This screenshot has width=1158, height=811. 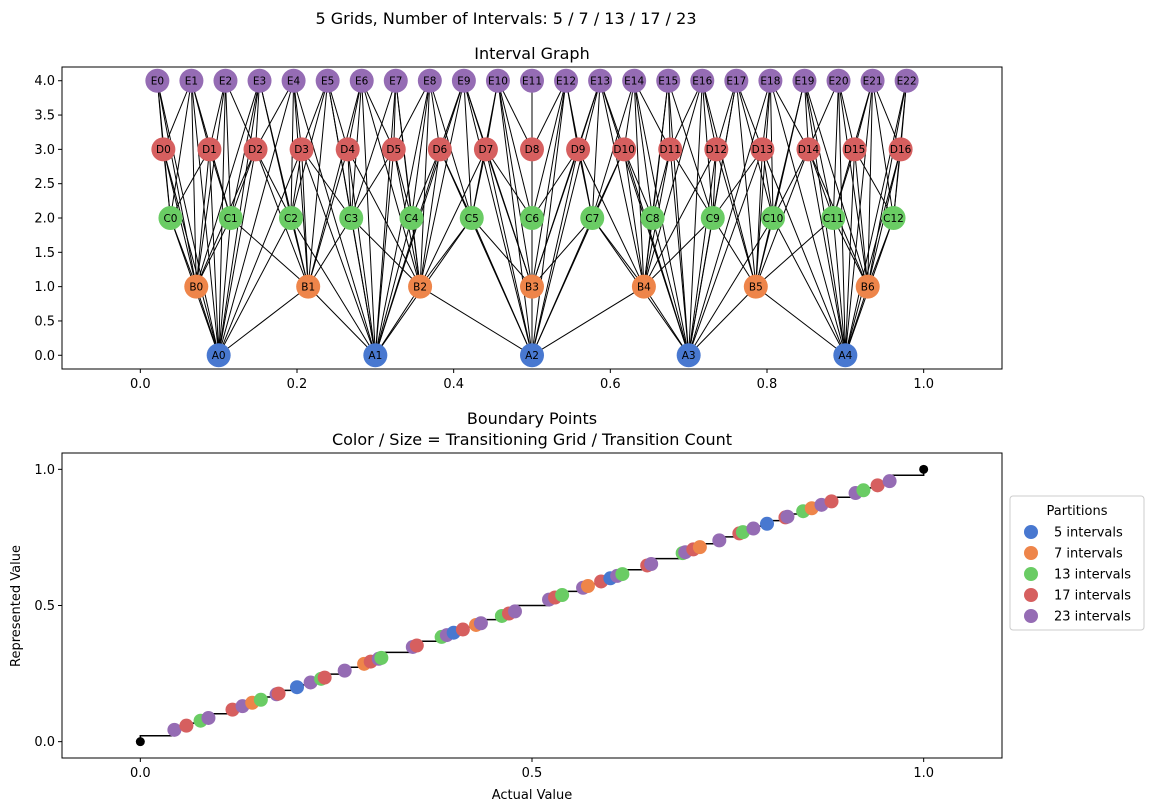 What do you see at coordinates (44, 184) in the screenshot?
I see `y-tick-label: 2.5` at bounding box center [44, 184].